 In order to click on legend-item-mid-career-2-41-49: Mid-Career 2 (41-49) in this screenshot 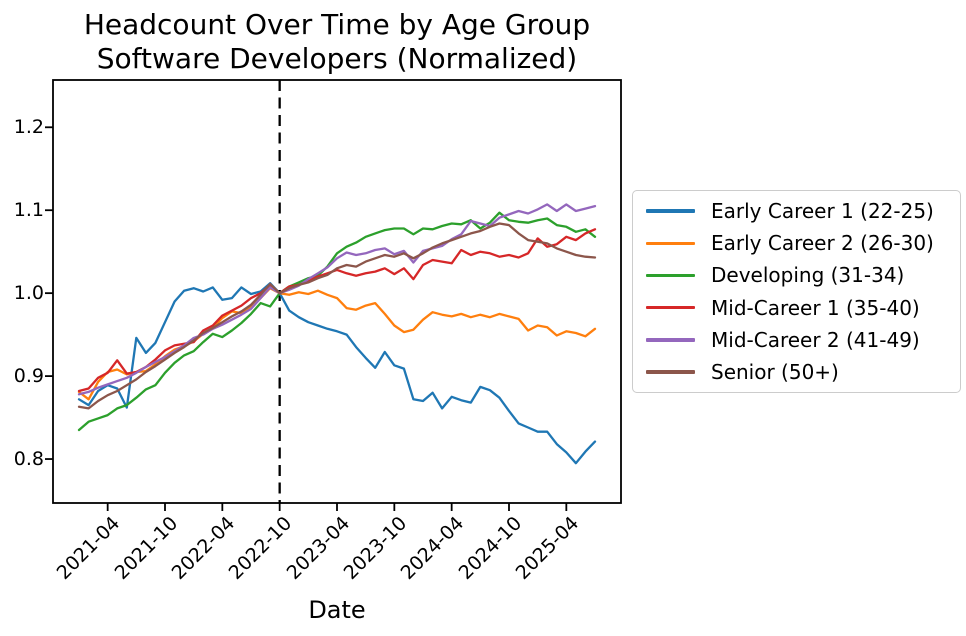, I will do `click(796, 340)`.